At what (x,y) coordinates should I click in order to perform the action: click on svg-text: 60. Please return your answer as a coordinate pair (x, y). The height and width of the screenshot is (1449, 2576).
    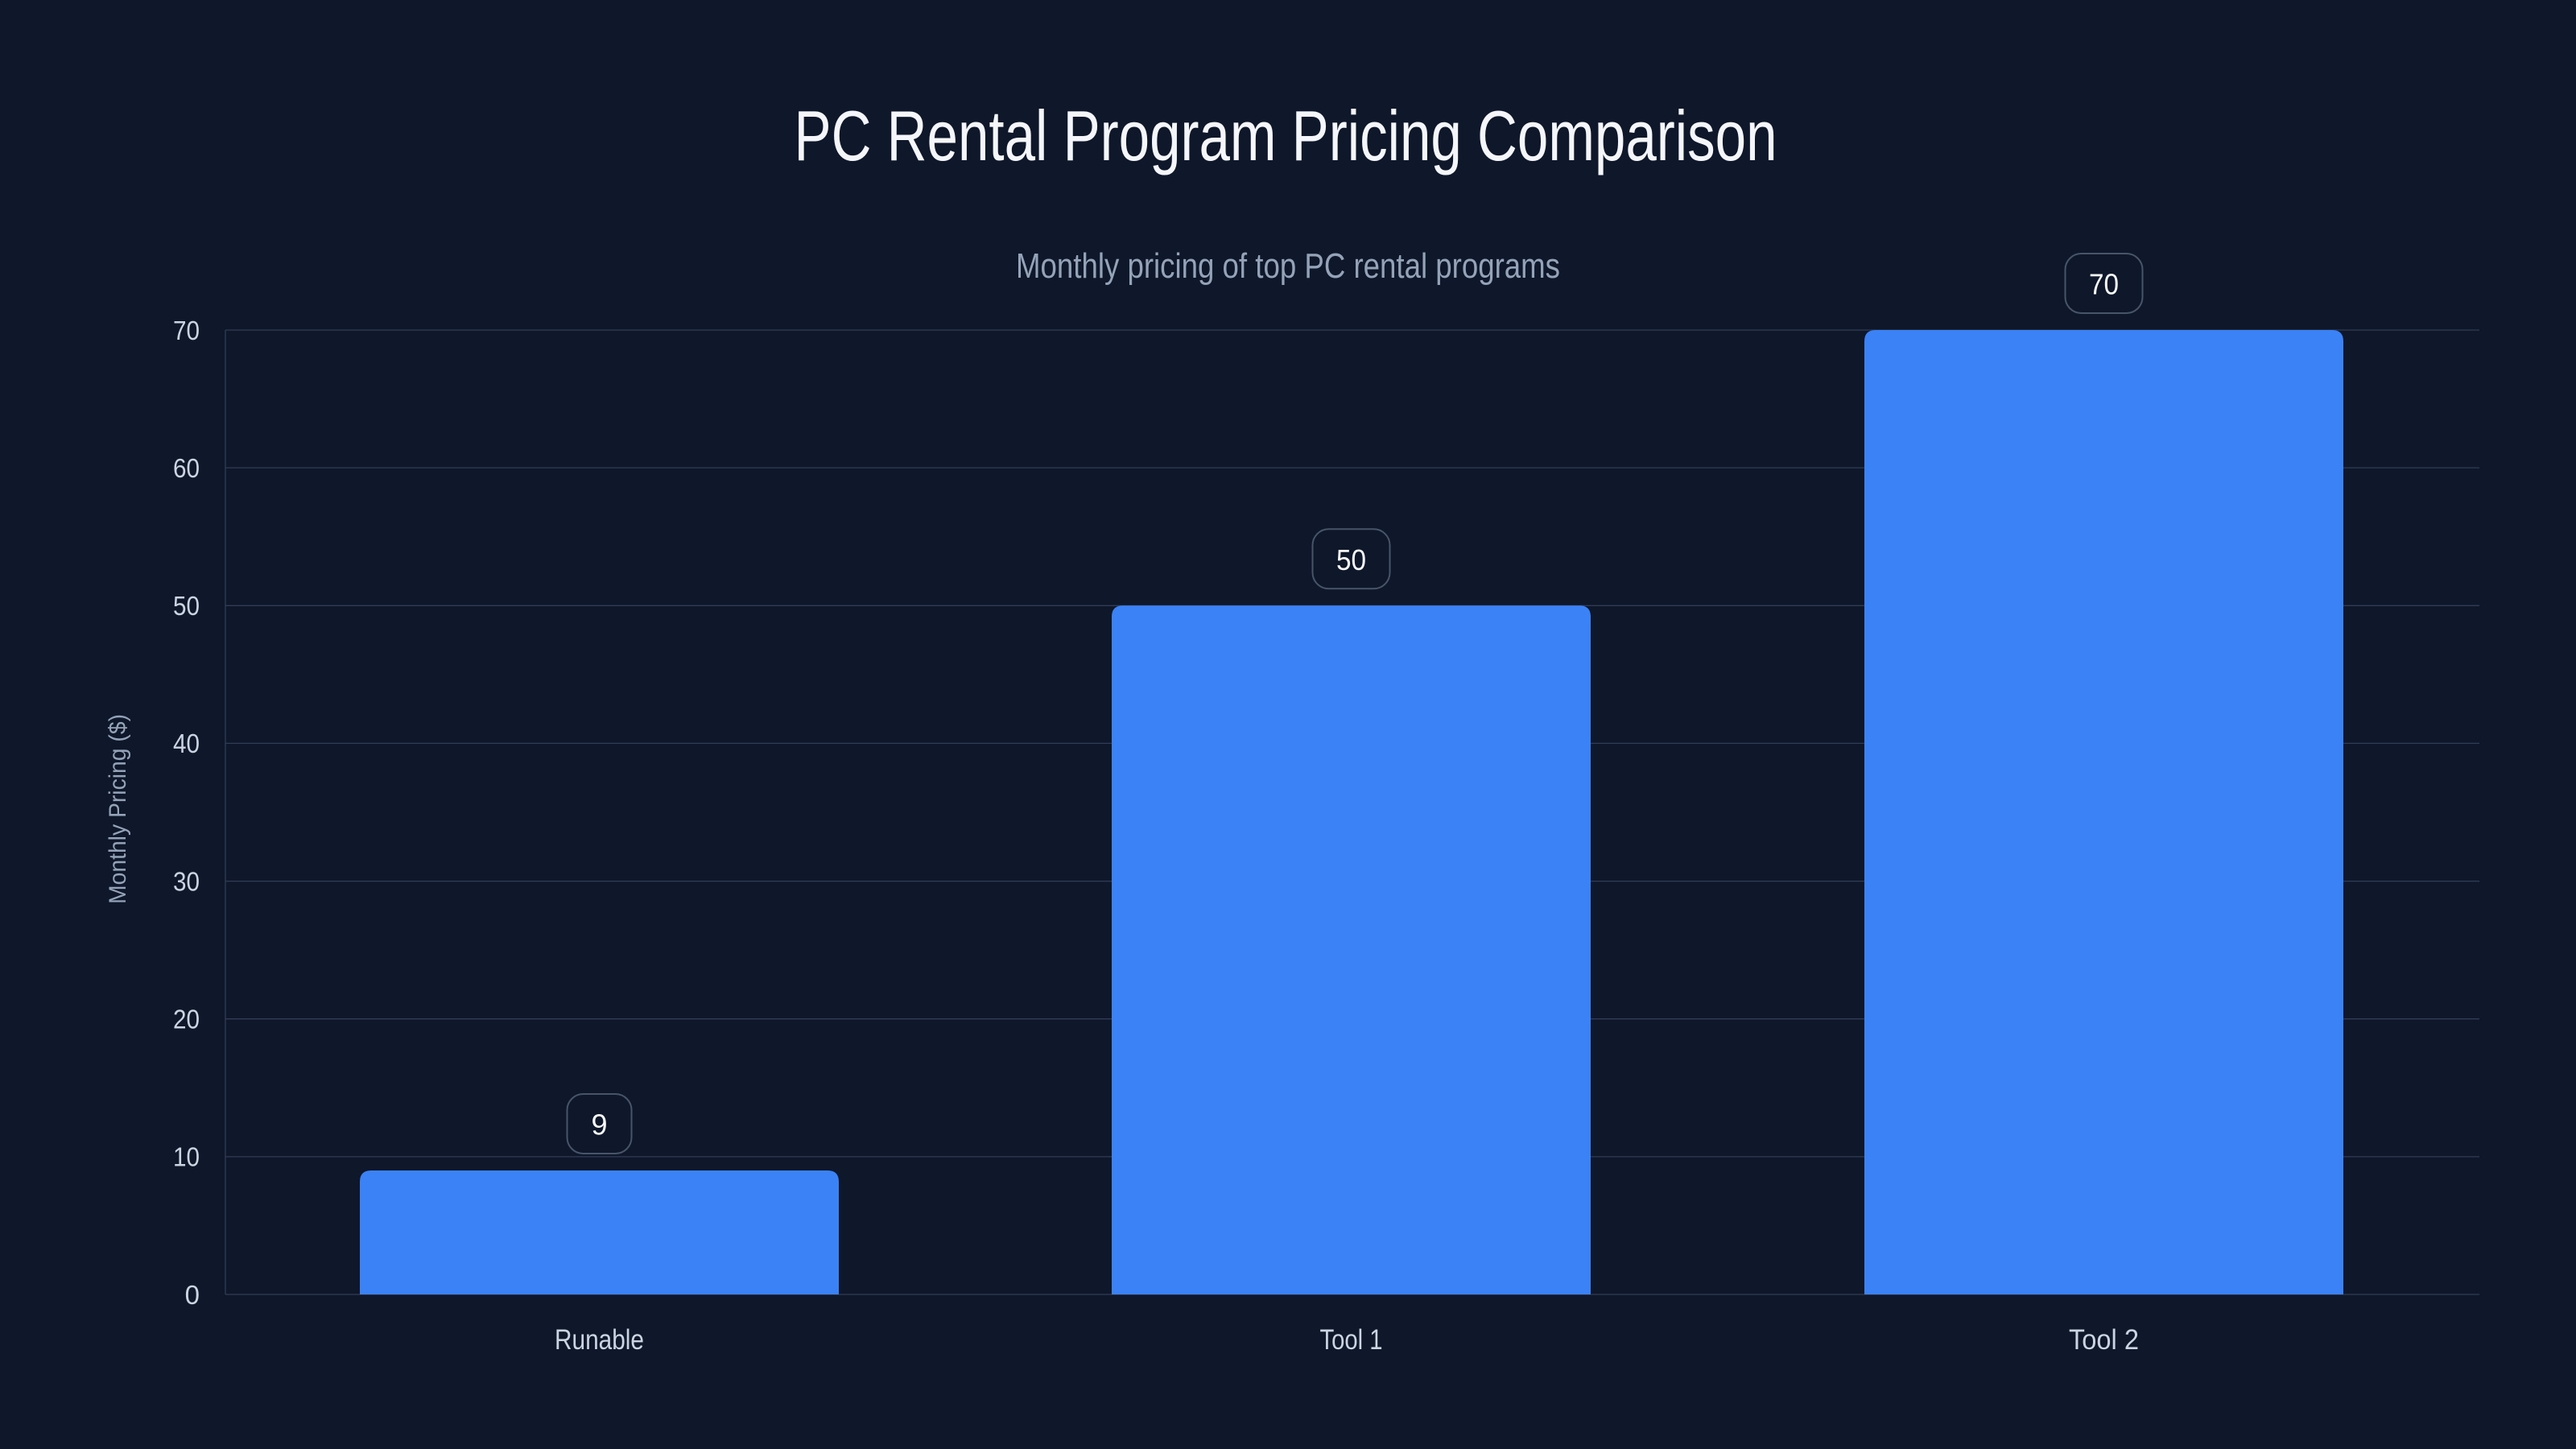
    Looking at the image, I should click on (186, 468).